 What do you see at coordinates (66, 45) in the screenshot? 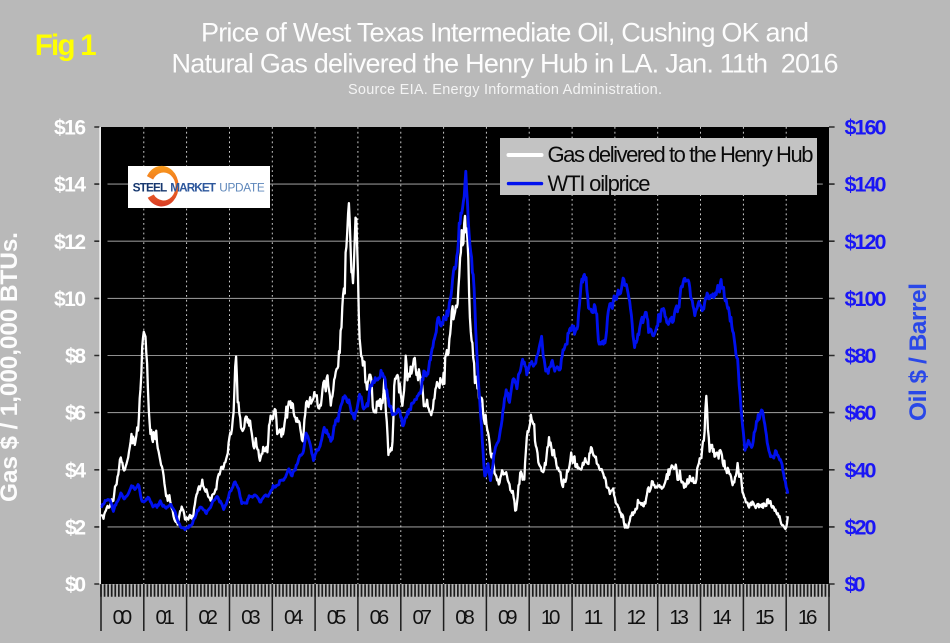
I see `svg-text: Fig 1` at bounding box center [66, 45].